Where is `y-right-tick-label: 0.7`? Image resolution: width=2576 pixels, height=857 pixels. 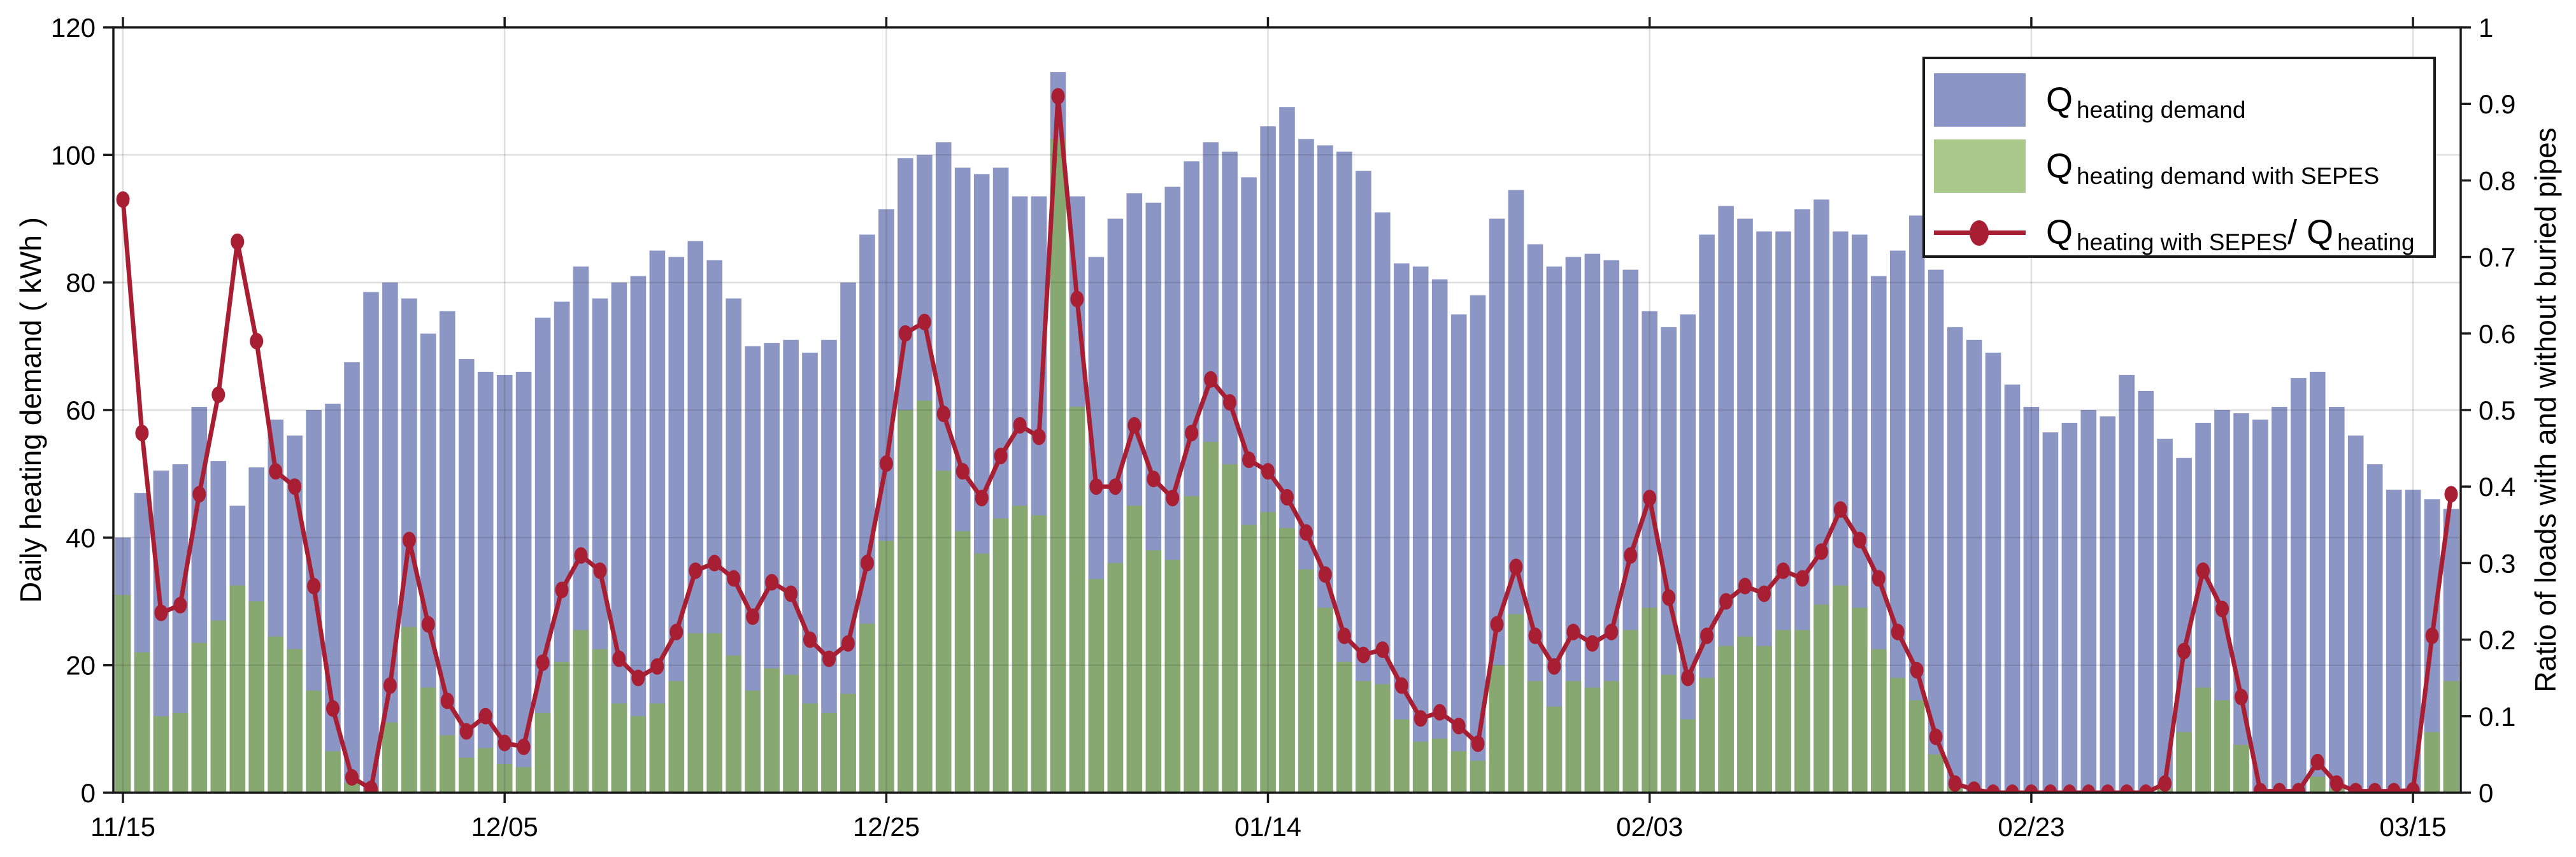
y-right-tick-label: 0.7 is located at coordinates (2497, 258).